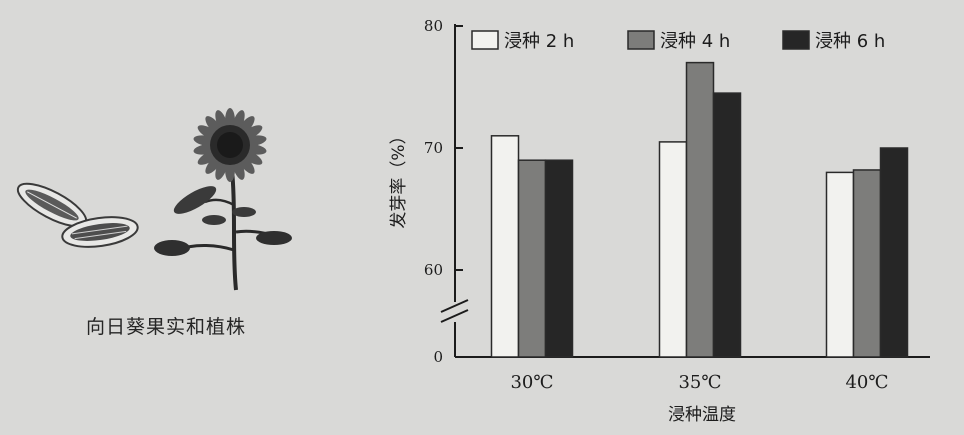 This screenshot has width=964, height=435. Describe the element at coordinates (433, 270) in the screenshot. I see `y-tick-label: 60` at that location.